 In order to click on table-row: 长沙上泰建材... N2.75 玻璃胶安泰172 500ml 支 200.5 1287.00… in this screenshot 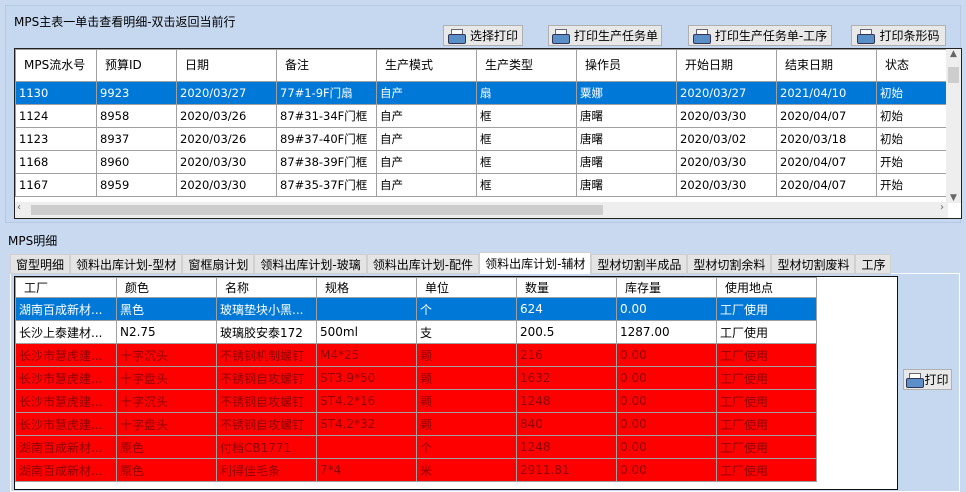, I will do `click(416, 332)`.